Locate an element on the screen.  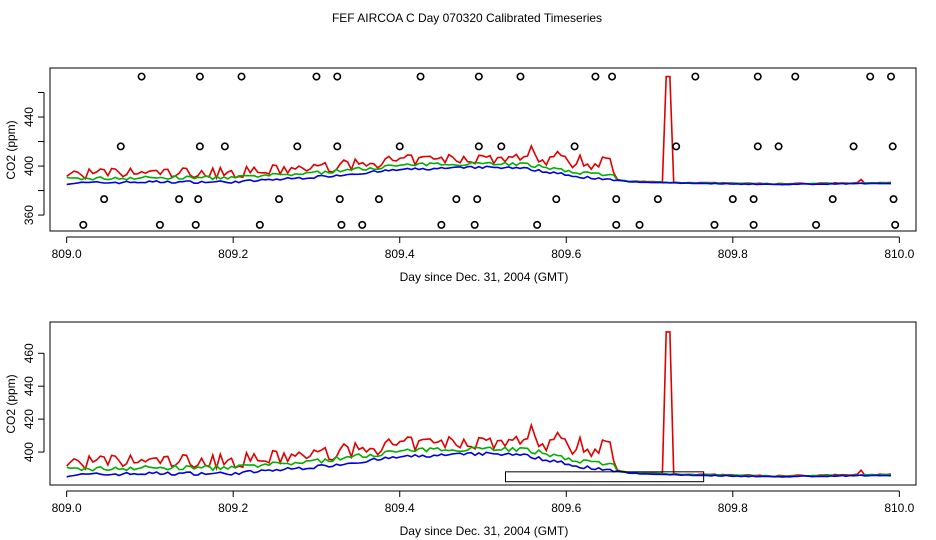
y-tick-label: 460 is located at coordinates (29, 353).